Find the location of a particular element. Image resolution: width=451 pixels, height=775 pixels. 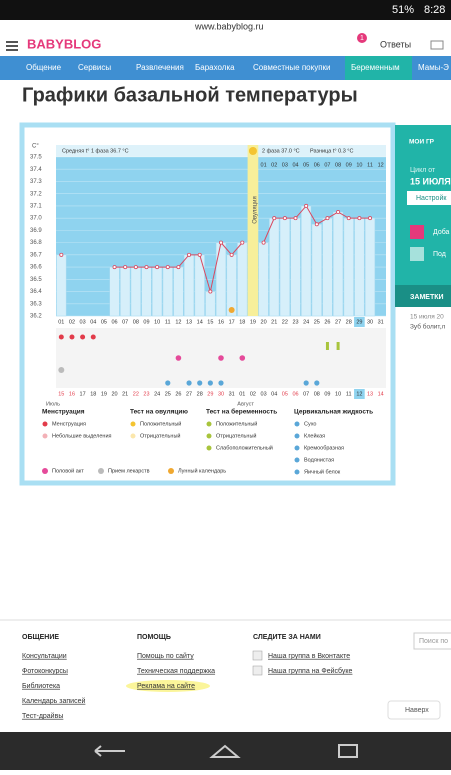

footer-link: Библиотека is located at coordinates (41, 686).